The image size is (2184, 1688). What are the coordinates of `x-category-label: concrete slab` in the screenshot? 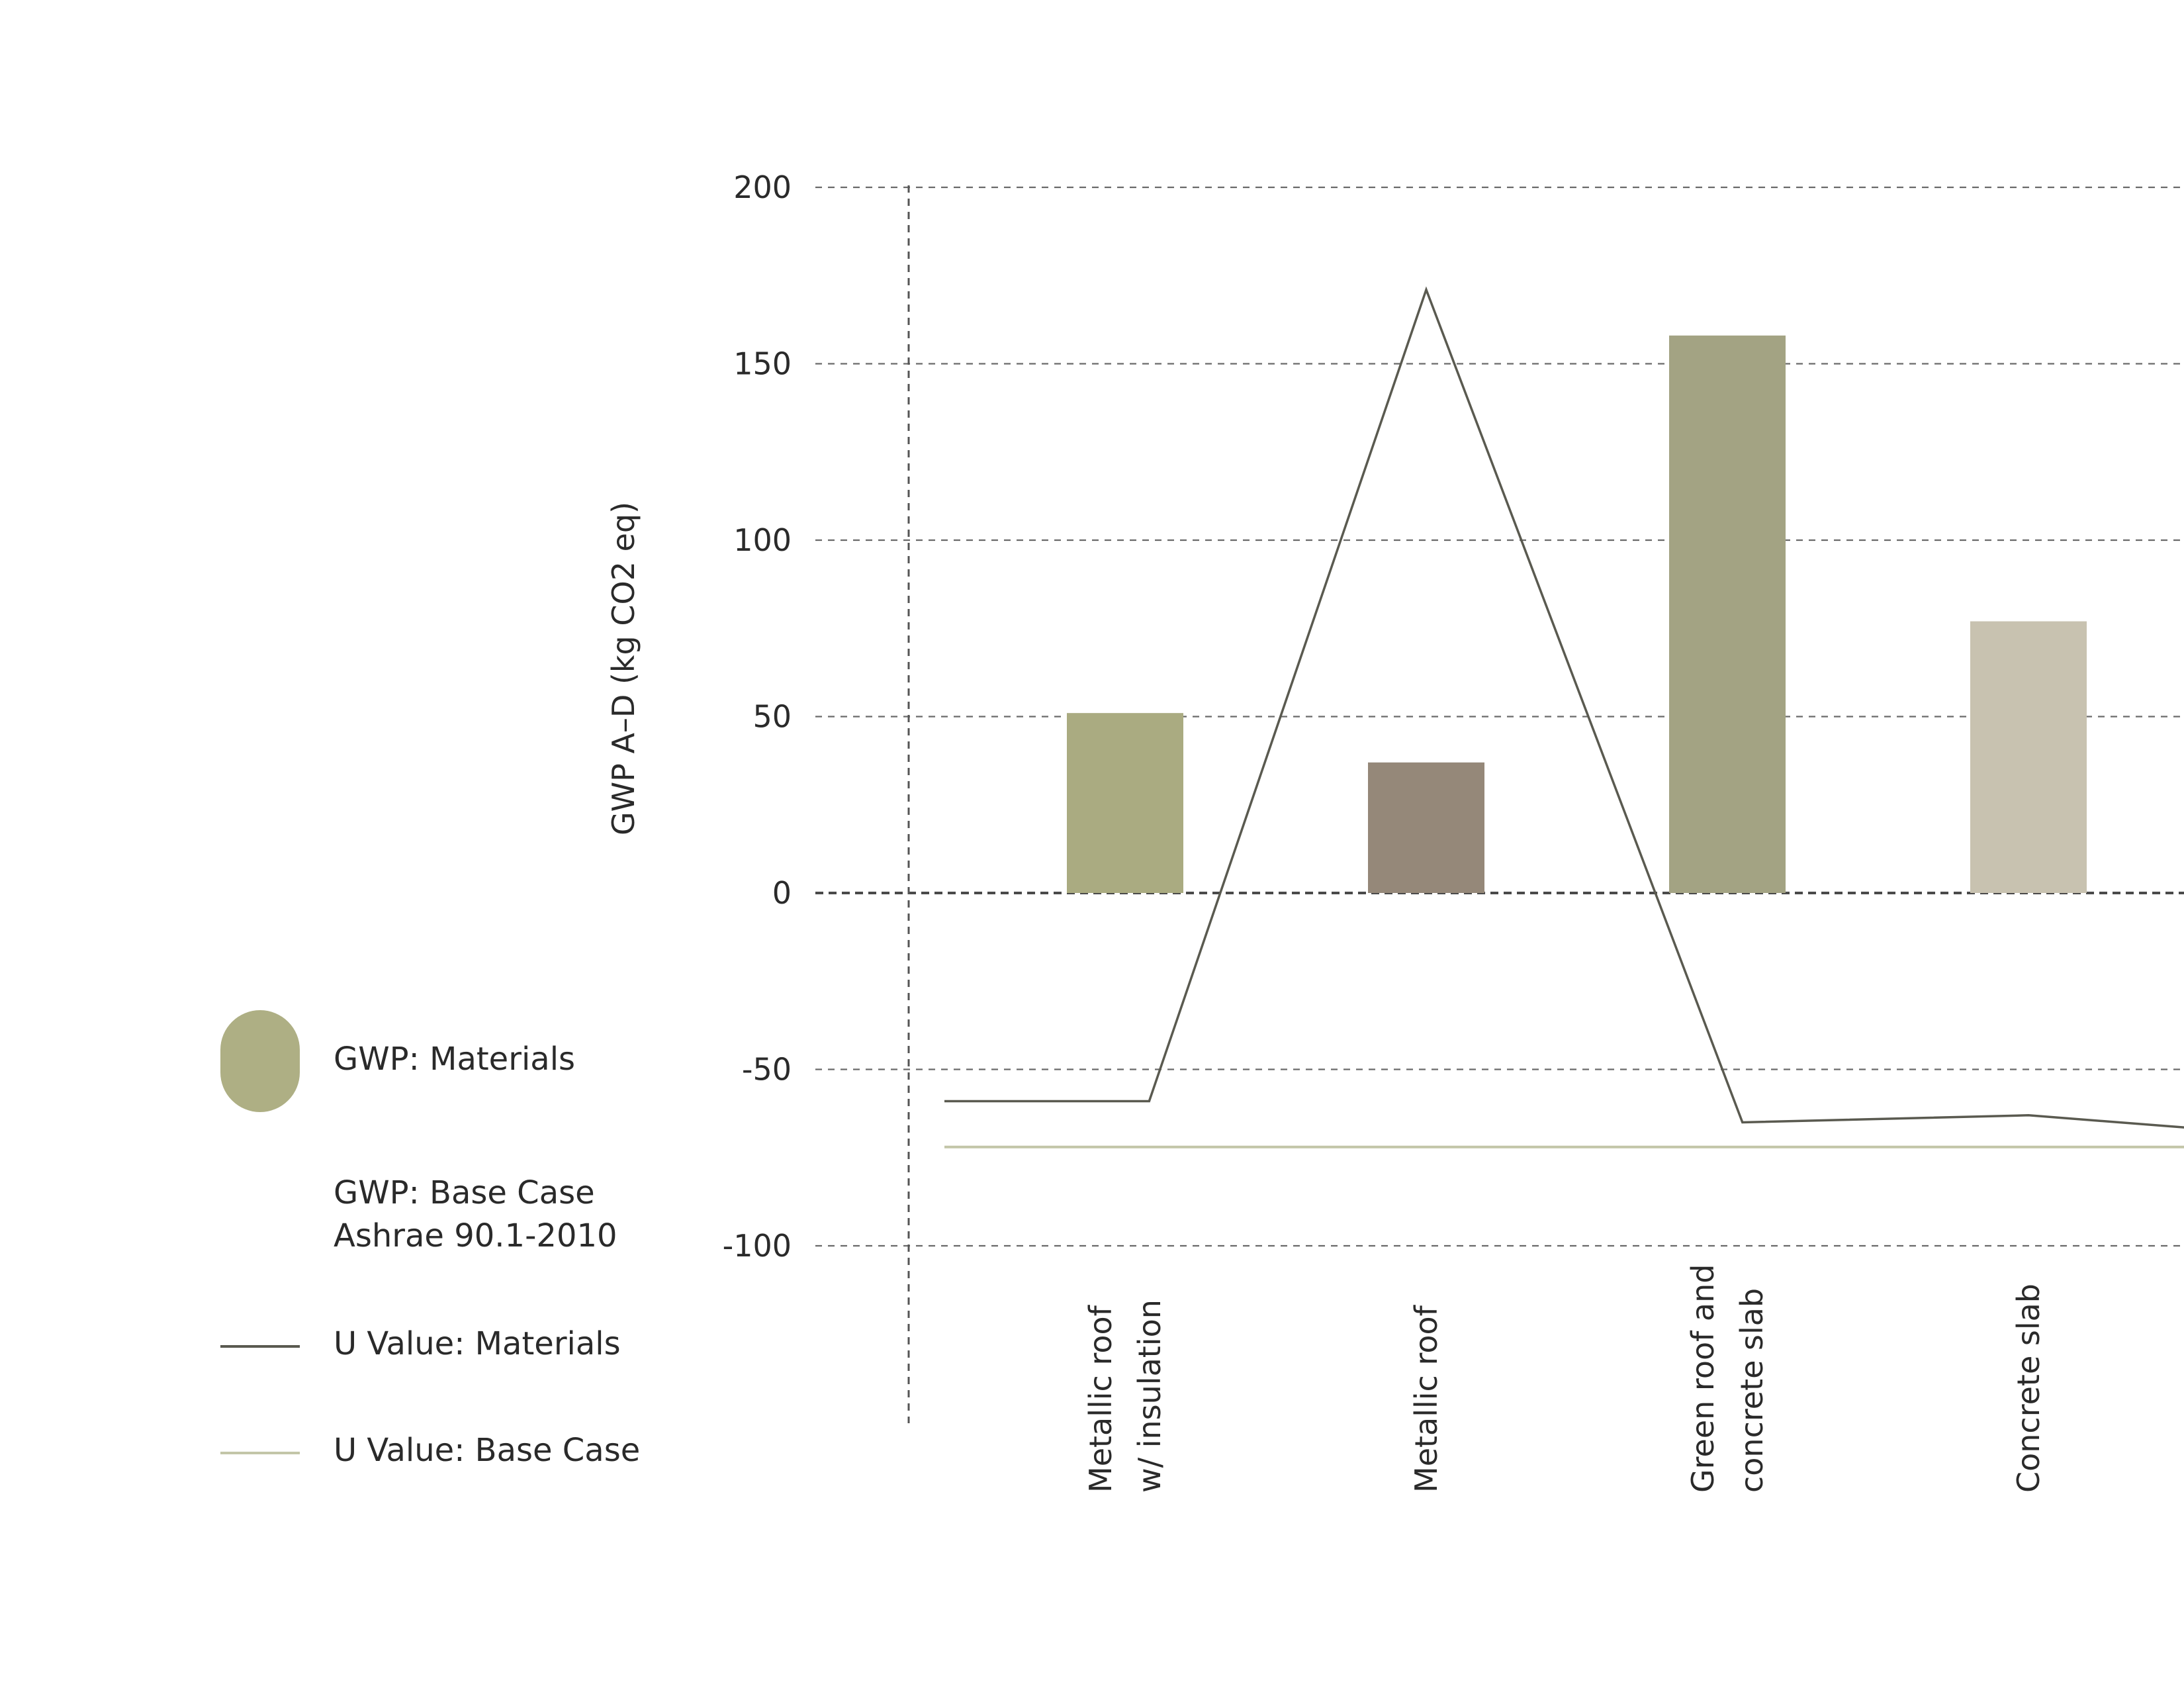 It's located at (1752, 1390).